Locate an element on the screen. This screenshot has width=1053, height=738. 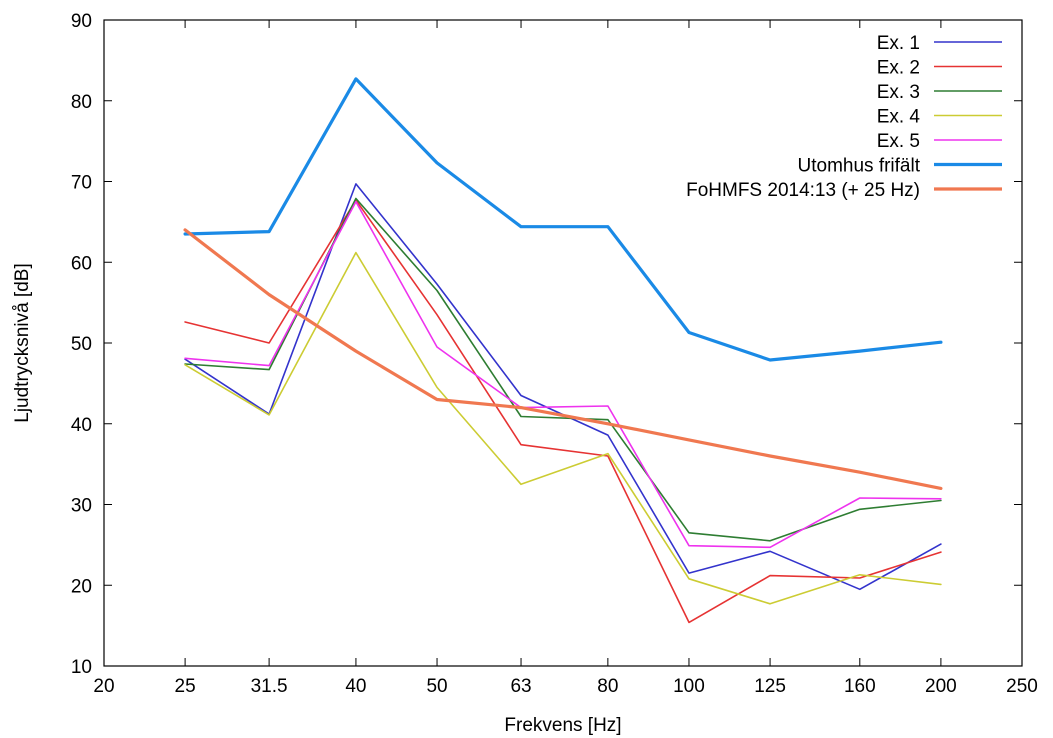
x-tick-label: 25 is located at coordinates (185, 686).